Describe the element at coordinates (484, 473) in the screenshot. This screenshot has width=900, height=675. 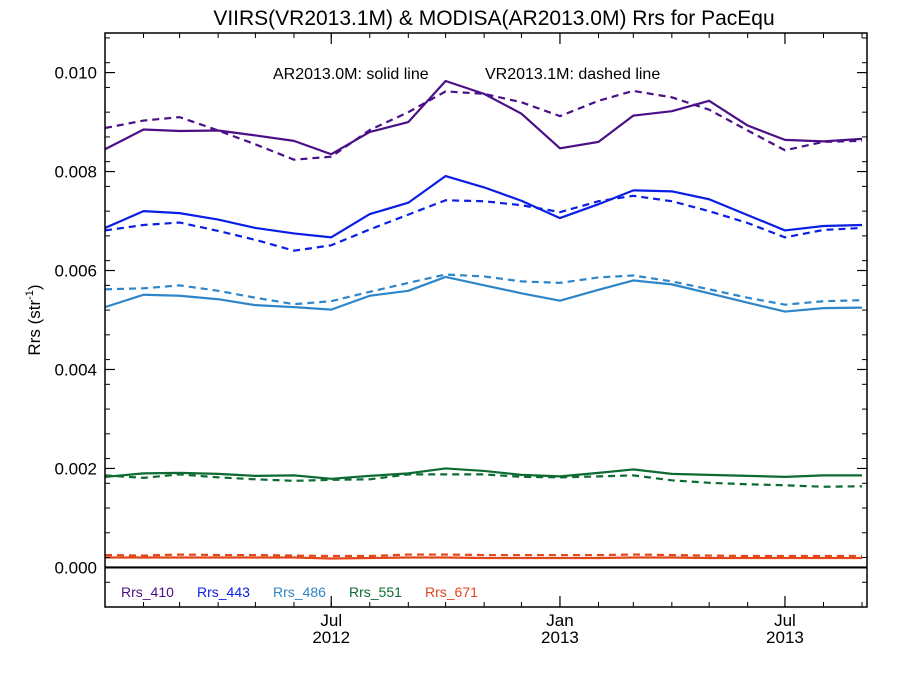
I see `series-line-rrs-551-solid` at that location.